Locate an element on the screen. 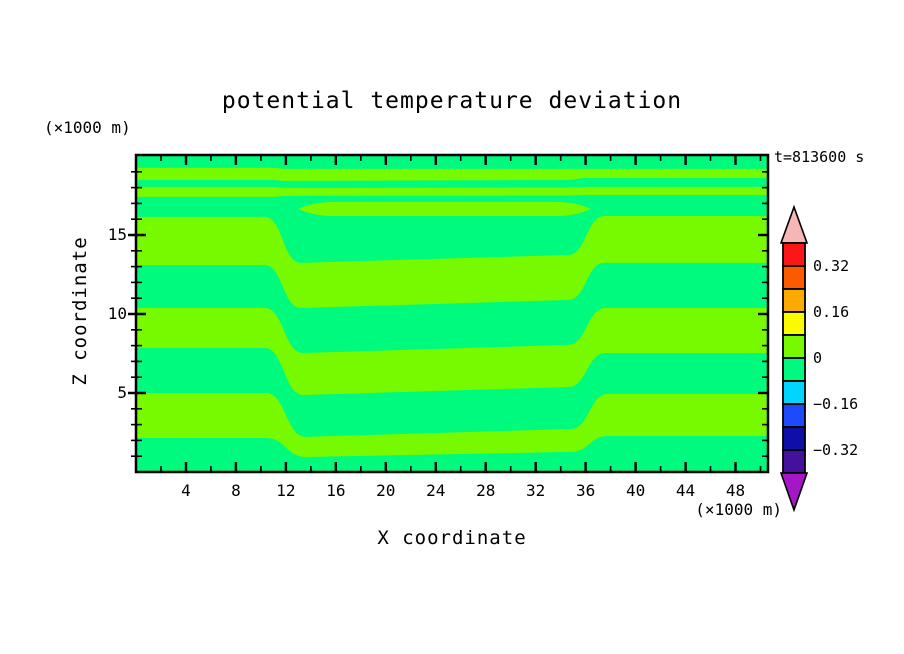  y-axis-title: Z coordinate is located at coordinates (80, 311).